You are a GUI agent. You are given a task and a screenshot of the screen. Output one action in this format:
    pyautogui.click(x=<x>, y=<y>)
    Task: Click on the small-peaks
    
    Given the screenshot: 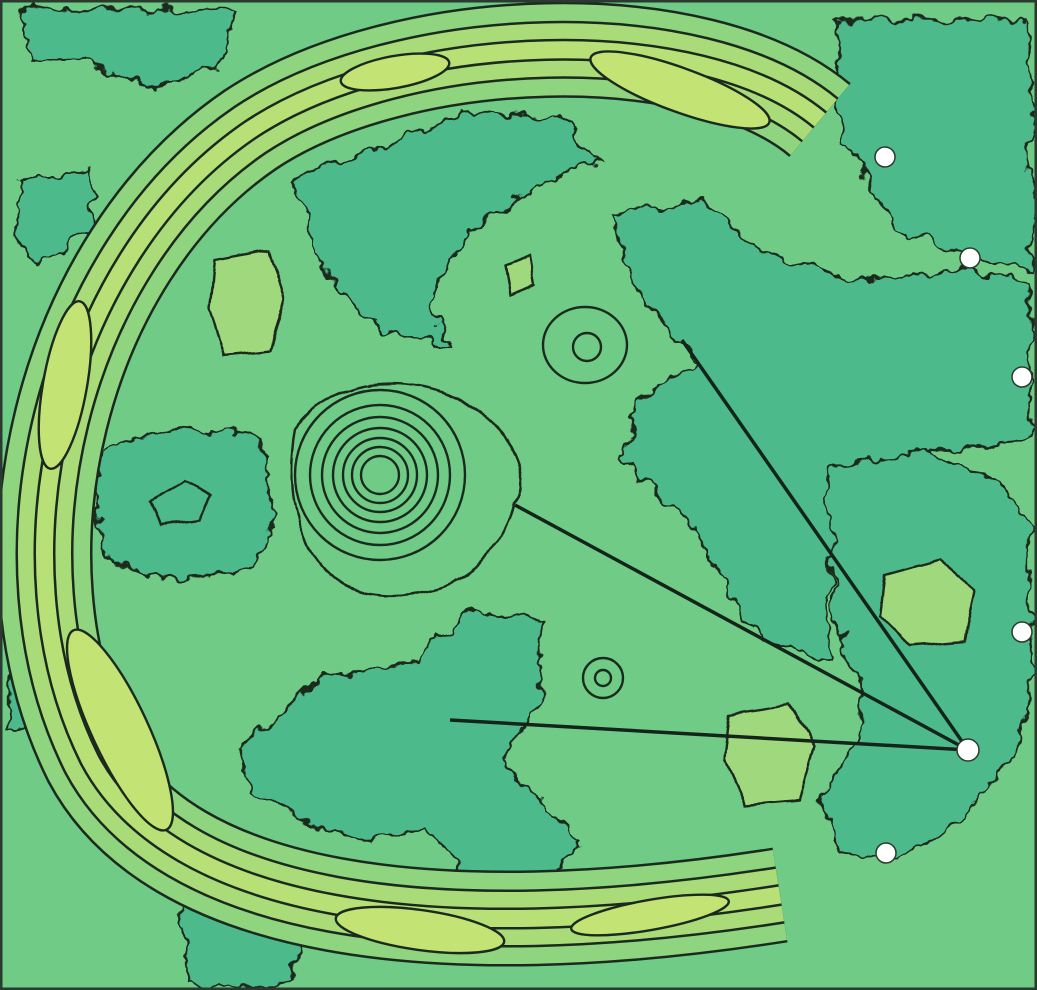 What is the action you would take?
    pyautogui.click(x=585, y=502)
    